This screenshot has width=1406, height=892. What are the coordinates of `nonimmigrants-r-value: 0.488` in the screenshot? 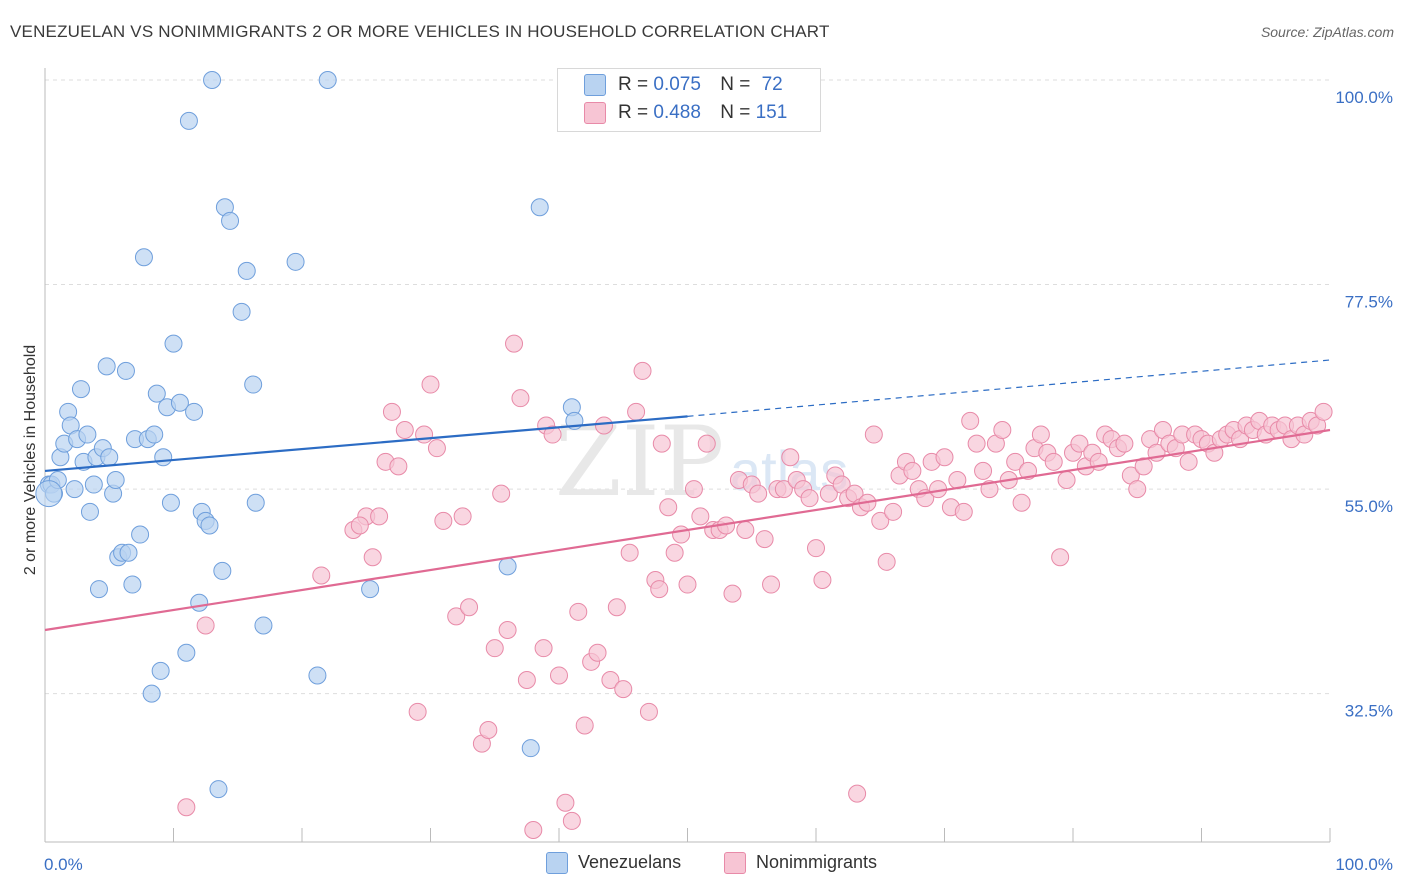 It's located at (677, 113).